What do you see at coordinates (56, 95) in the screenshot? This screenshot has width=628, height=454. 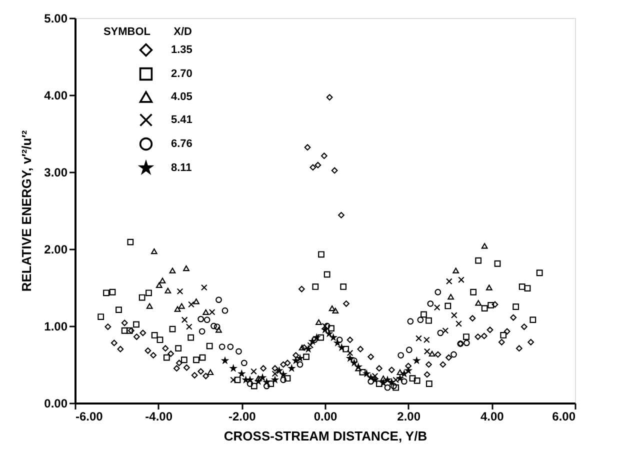 I see `y-tick-label: 4.00` at bounding box center [56, 95].